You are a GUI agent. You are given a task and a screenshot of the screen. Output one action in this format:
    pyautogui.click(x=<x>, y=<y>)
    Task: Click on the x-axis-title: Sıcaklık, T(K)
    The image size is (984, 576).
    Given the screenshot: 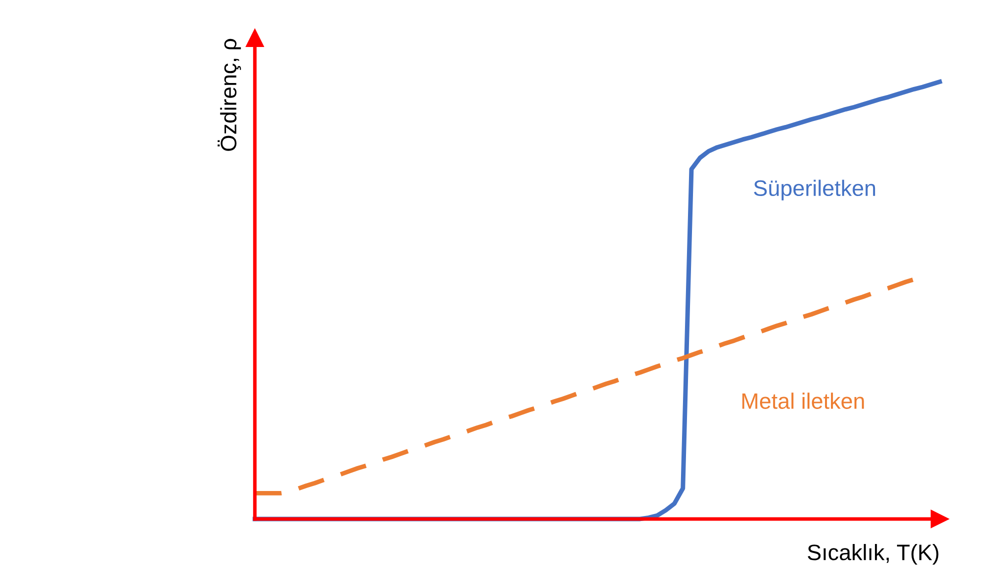 What is the action you would take?
    pyautogui.click(x=873, y=554)
    